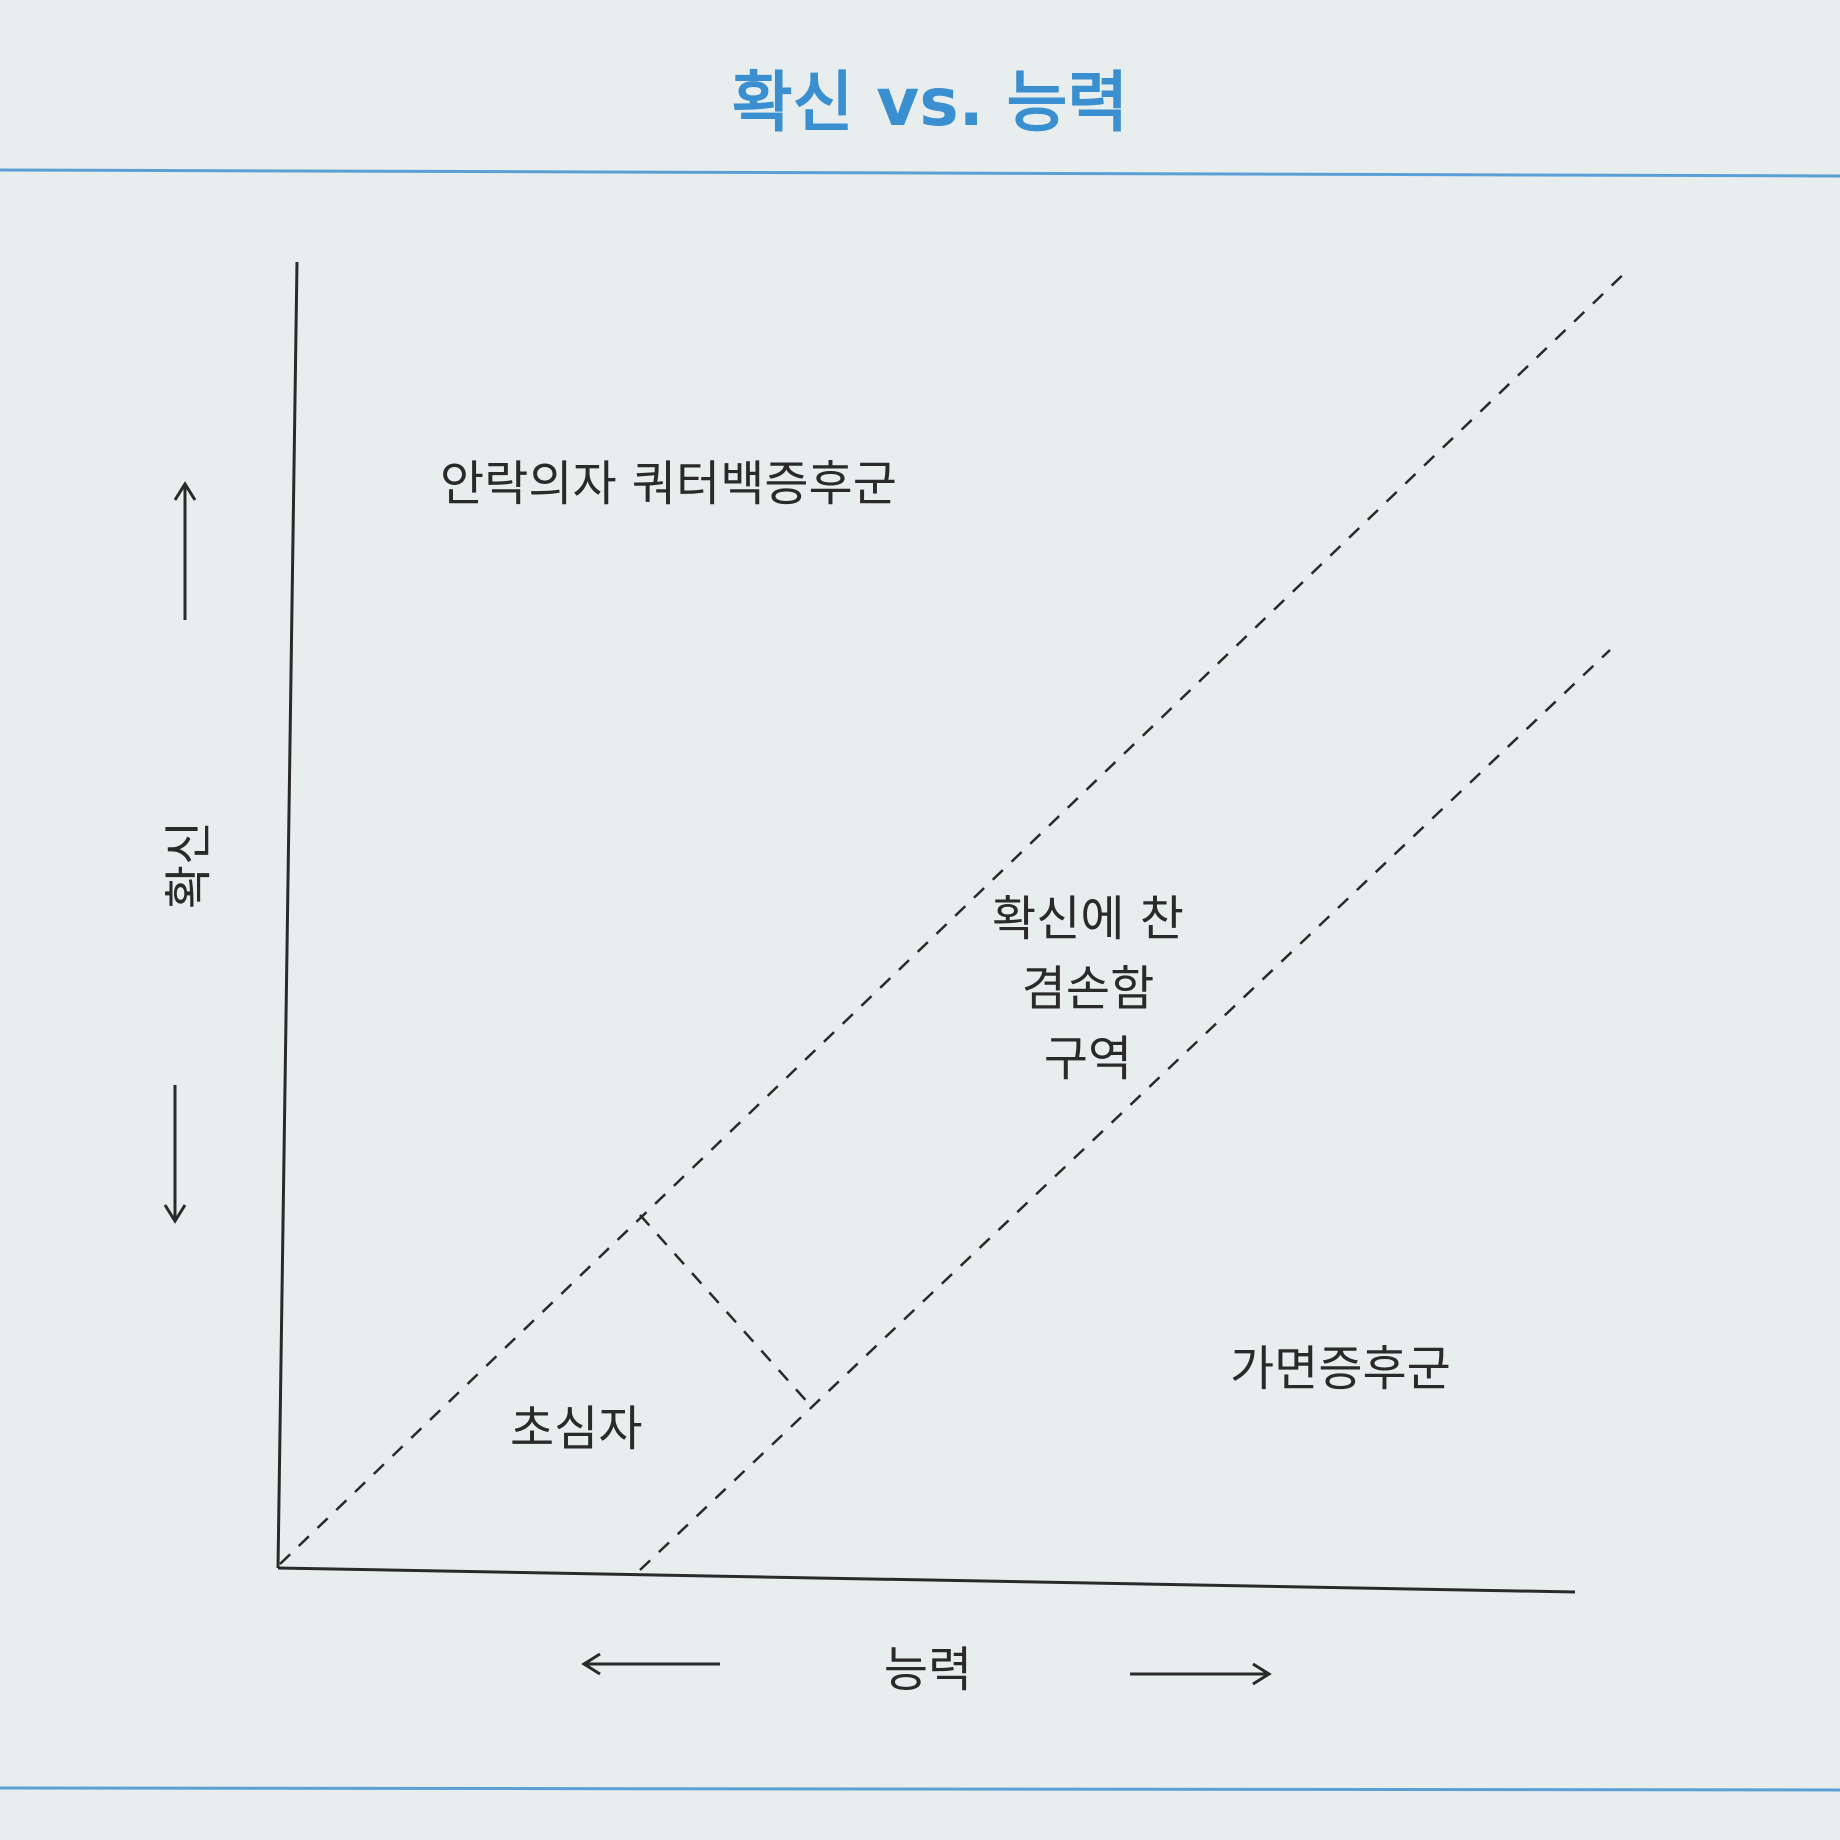 The image size is (1840, 1840). What do you see at coordinates (576, 1429) in the screenshot?
I see `beginner-label: 초심자` at bounding box center [576, 1429].